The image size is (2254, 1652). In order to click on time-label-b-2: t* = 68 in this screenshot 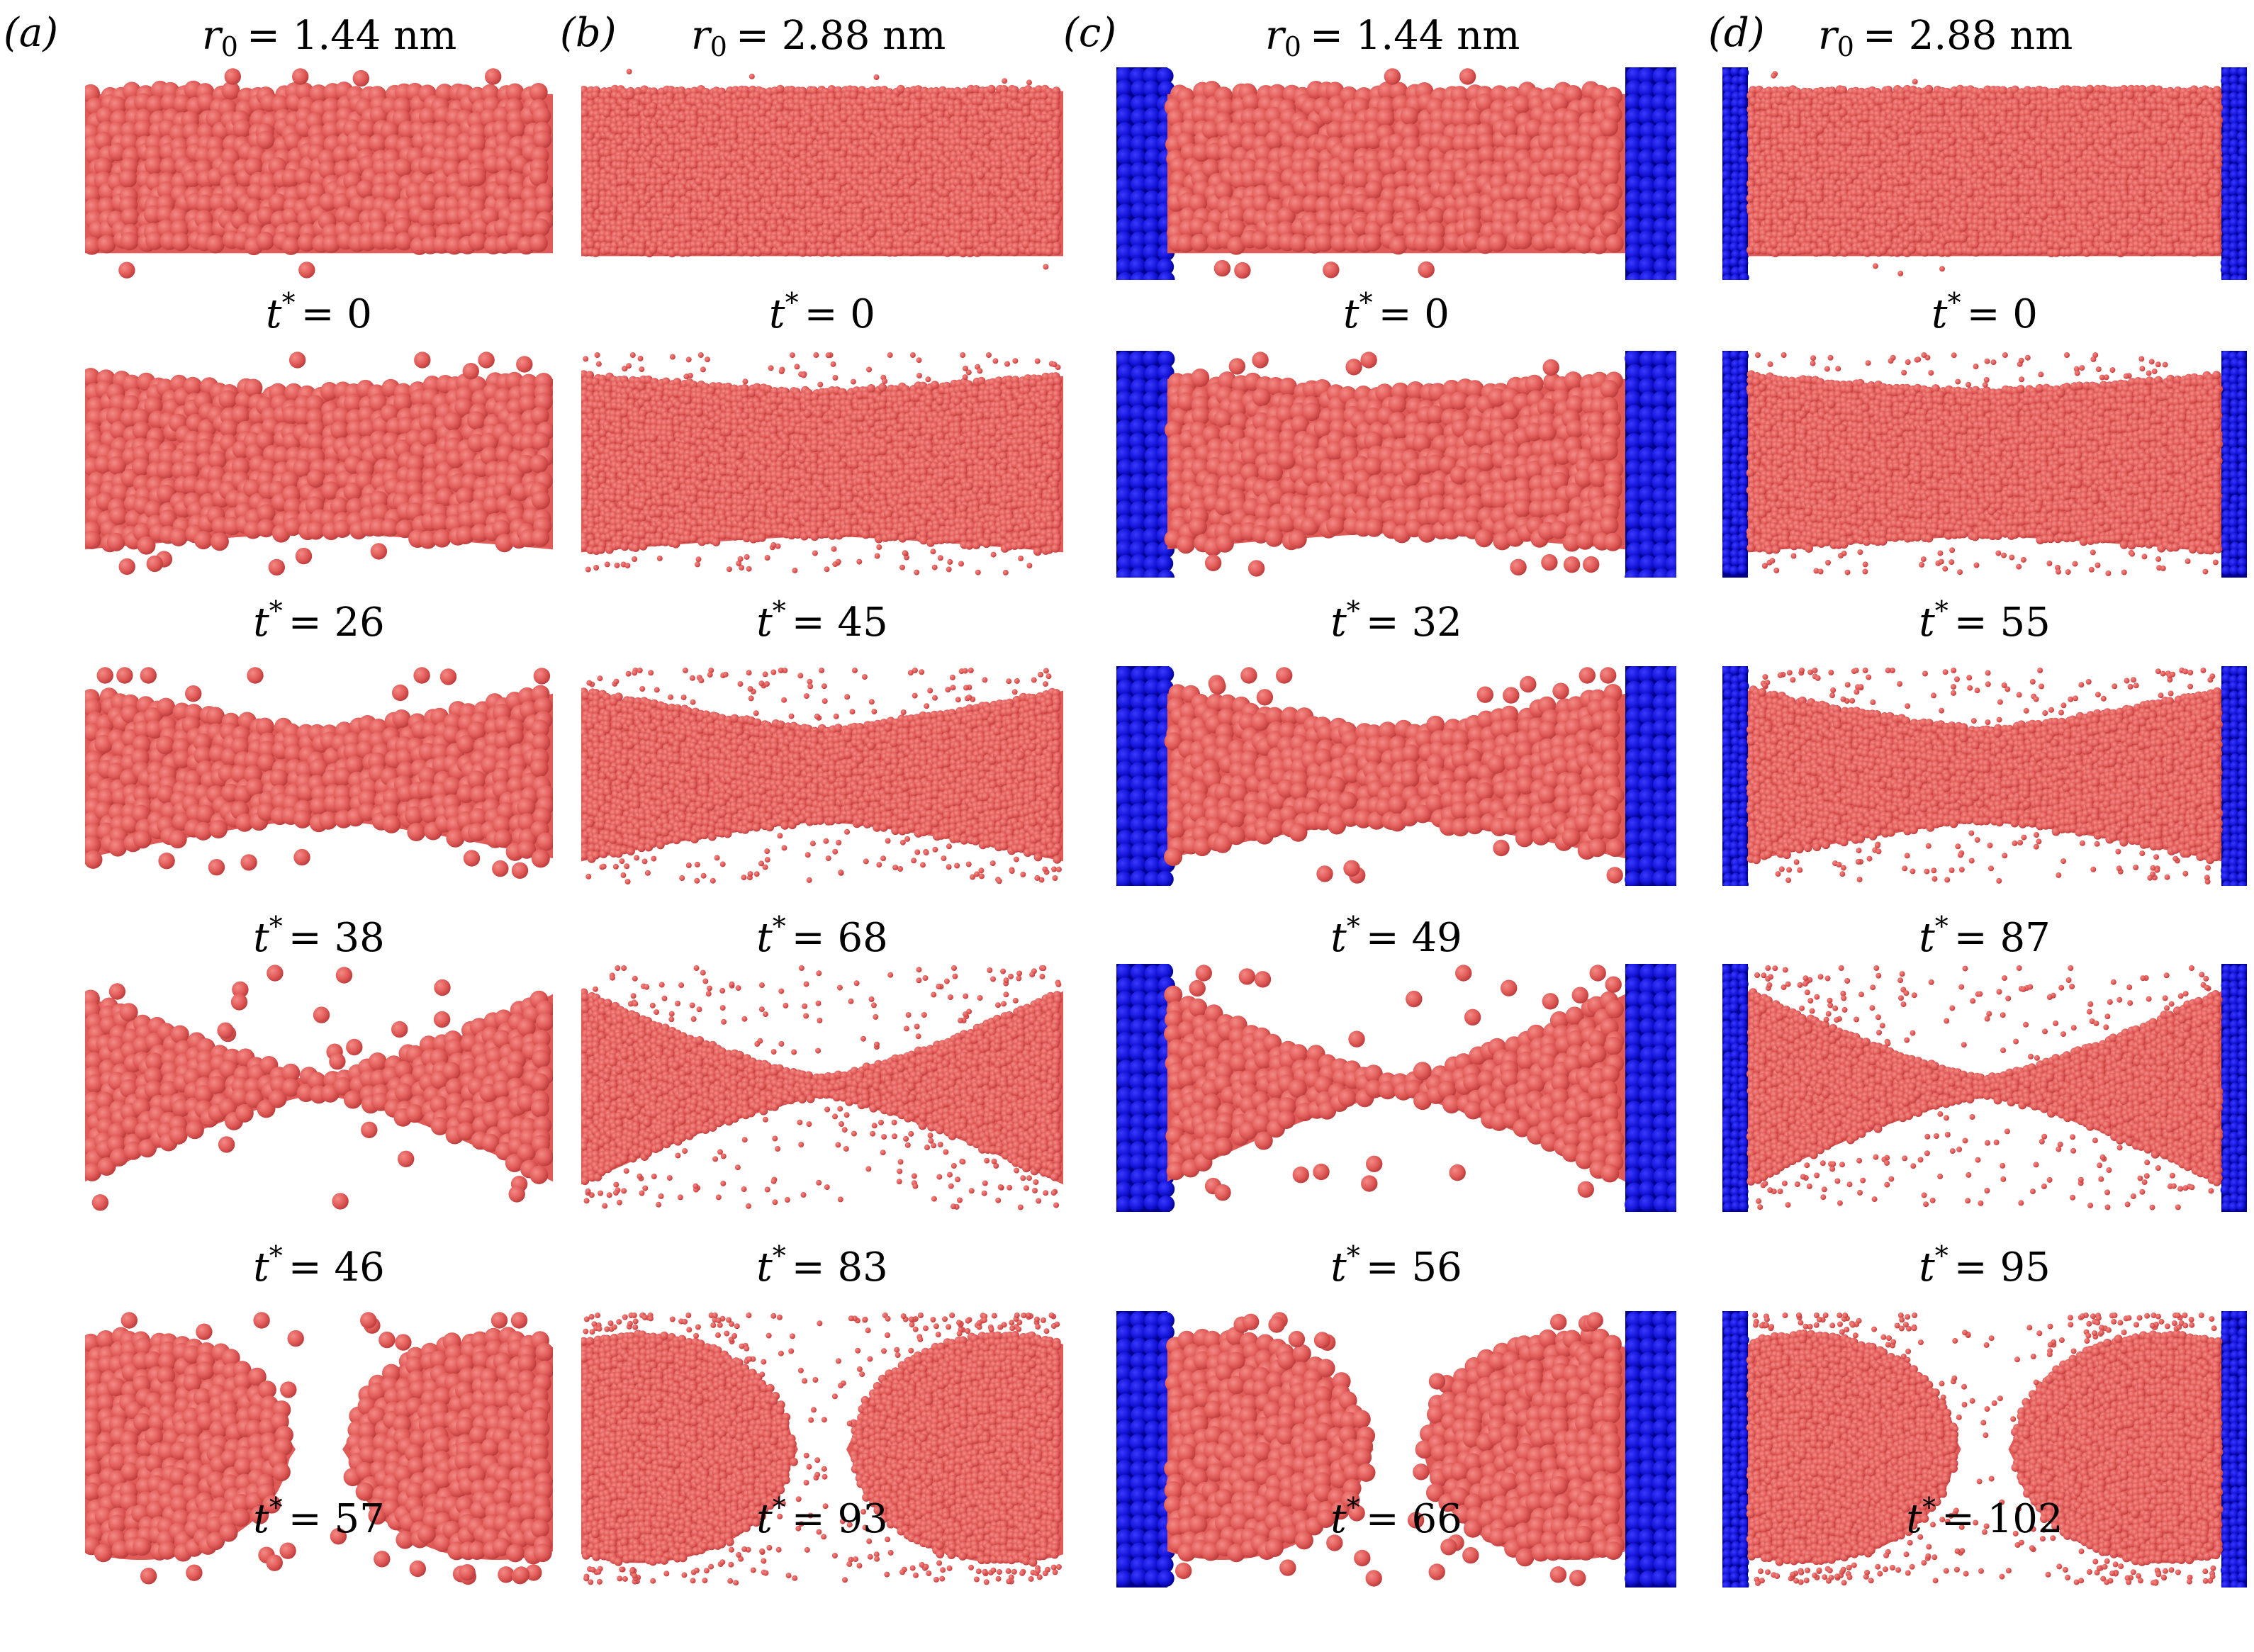, I will do `click(822, 936)`.